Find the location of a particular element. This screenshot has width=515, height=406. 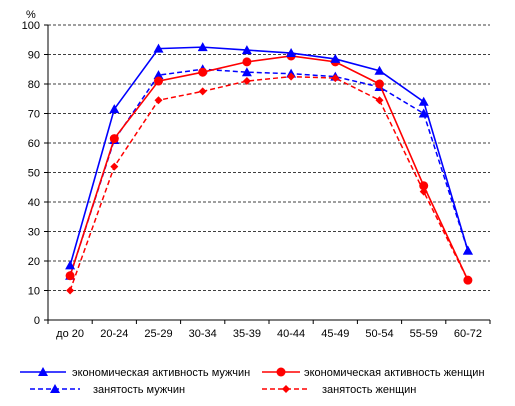

x-tick-label: 30-34 is located at coordinates (203, 334).